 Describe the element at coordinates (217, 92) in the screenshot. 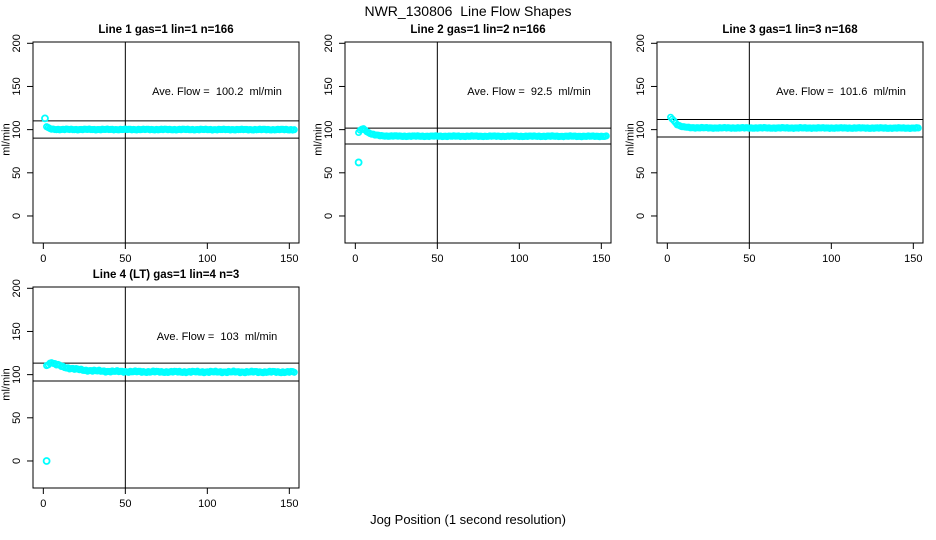

I see `avg-flow-annotation: Ave. Flow = 100.2 ml/min` at that location.